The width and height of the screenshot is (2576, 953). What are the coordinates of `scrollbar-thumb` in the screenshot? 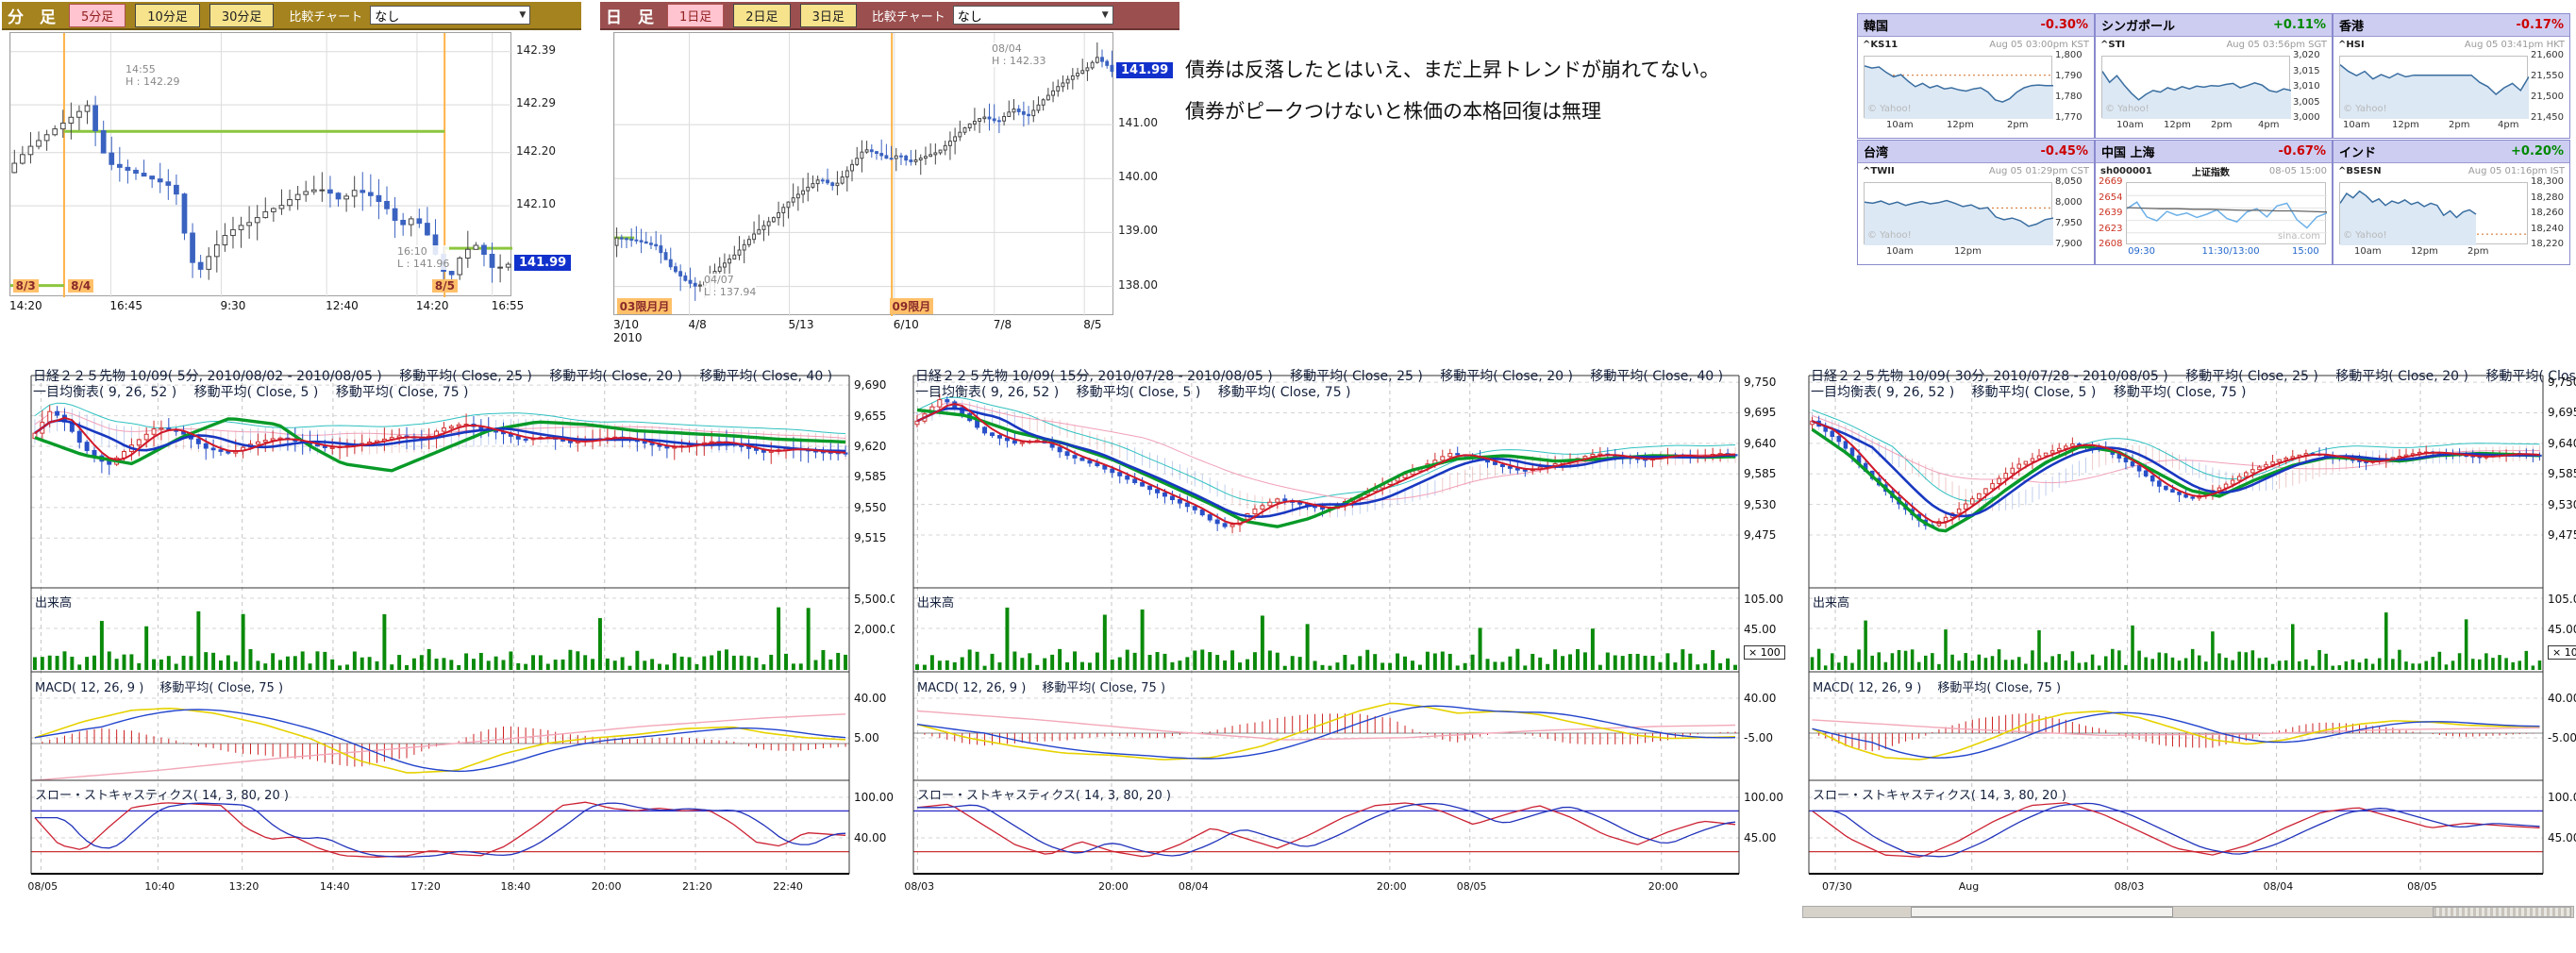 It's located at (2042, 912).